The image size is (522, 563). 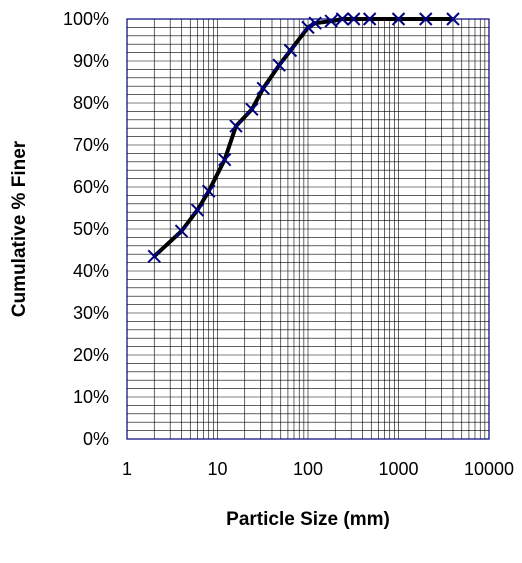 What do you see at coordinates (91, 397) in the screenshot?
I see `y-tick-label: 10%` at bounding box center [91, 397].